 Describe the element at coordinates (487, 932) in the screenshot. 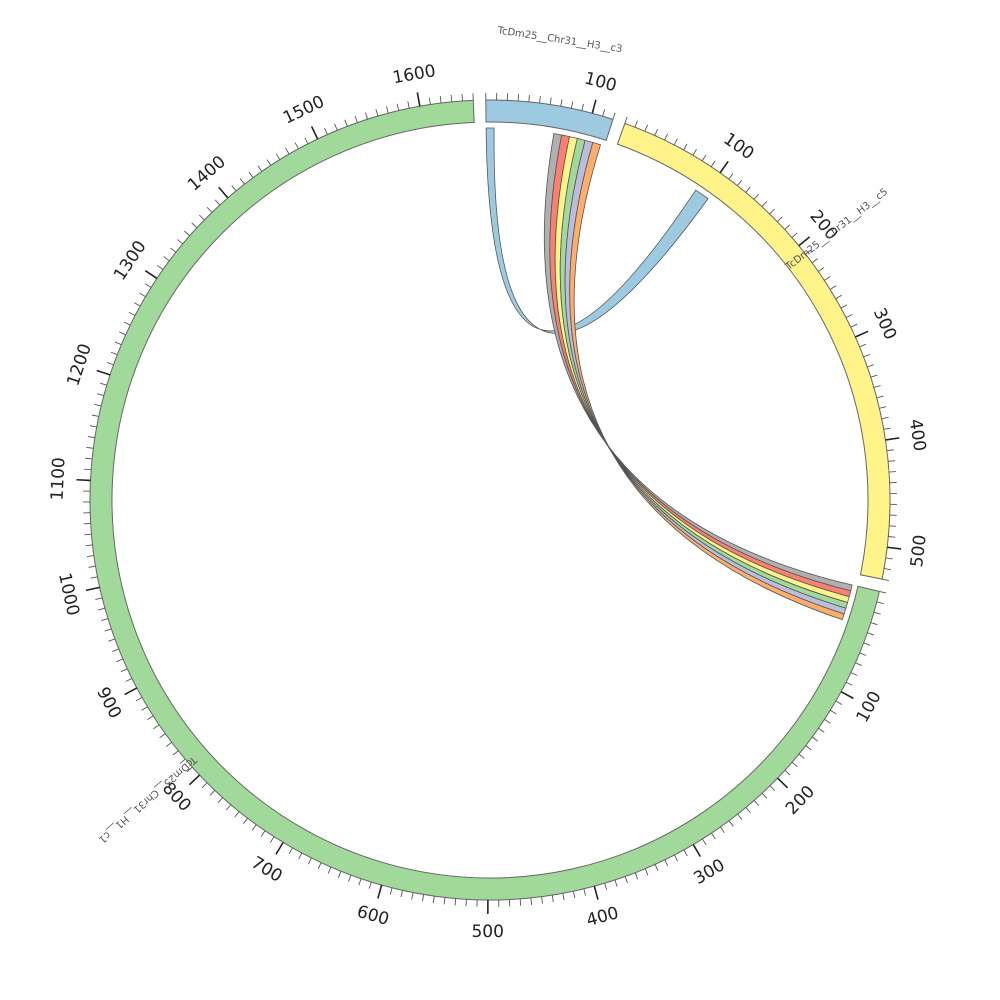

I see `tick-label-c1-500: 500` at that location.